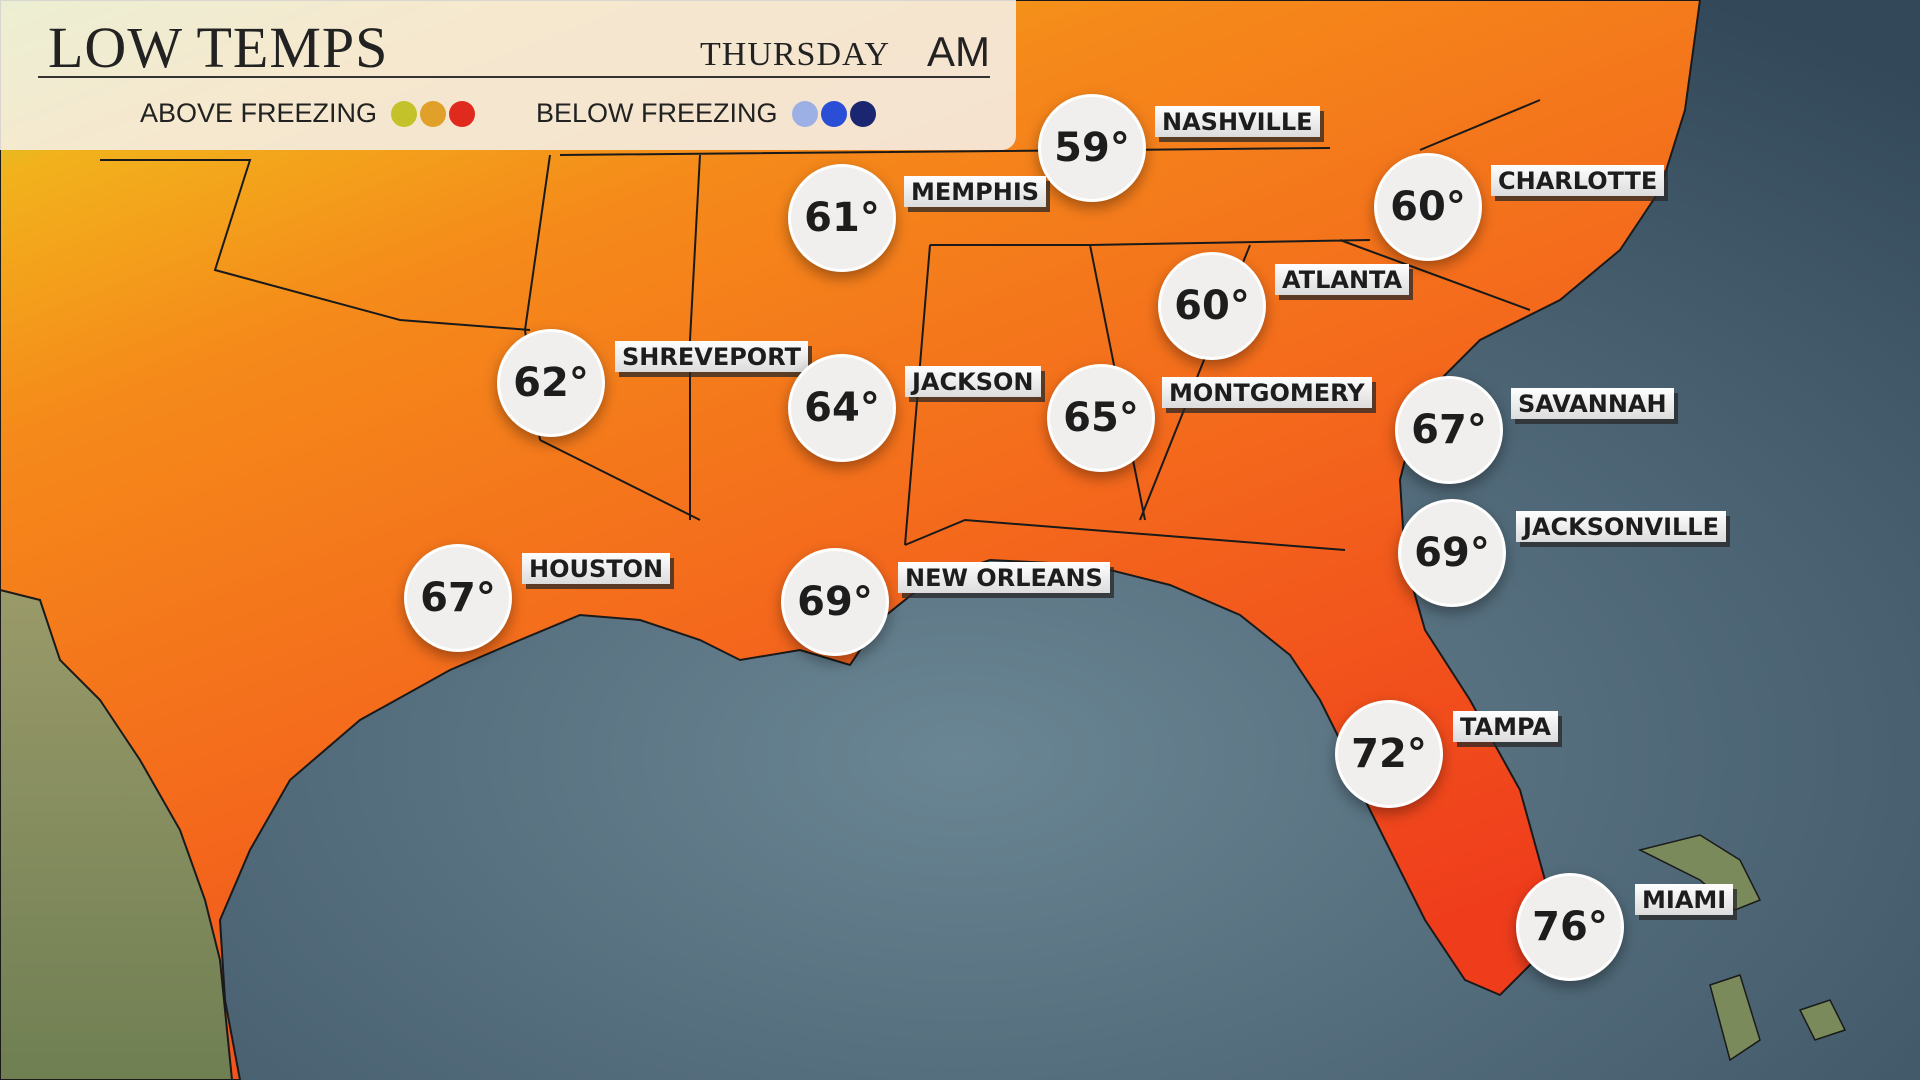  I want to click on legend-item: ABOVE FREEZING, so click(308, 113).